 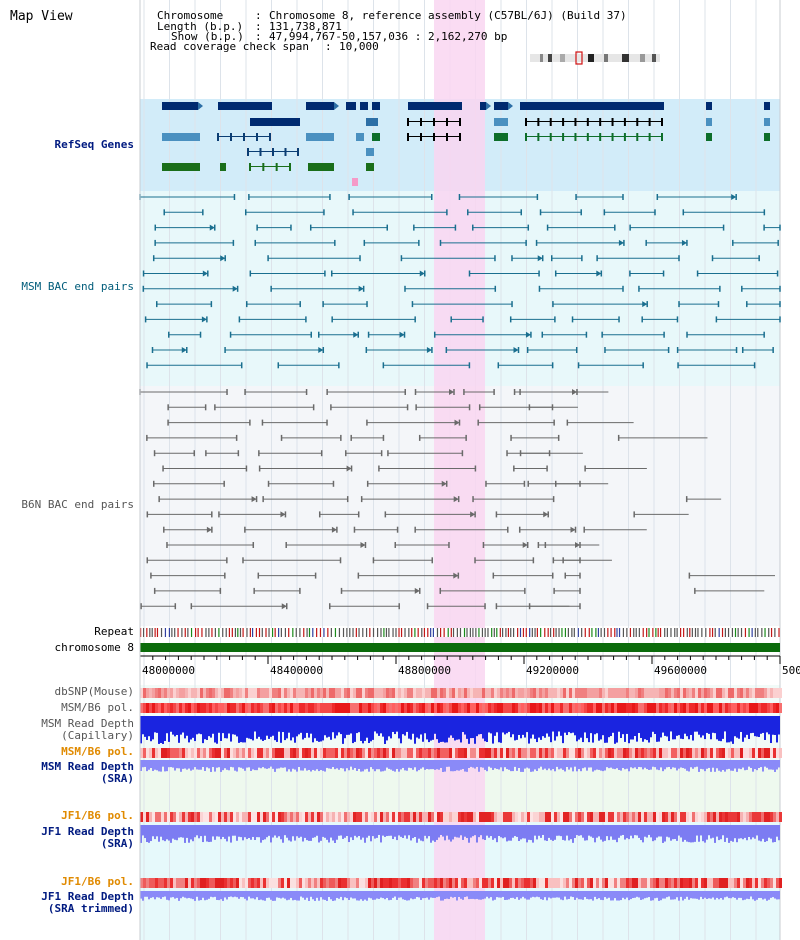 I want to click on axis-tick-label: 49600000, so click(x=680, y=670).